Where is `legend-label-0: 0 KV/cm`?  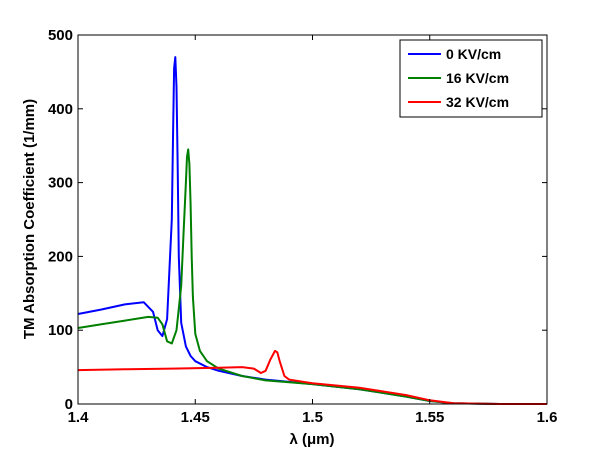
legend-label-0: 0 KV/cm is located at coordinates (473, 54).